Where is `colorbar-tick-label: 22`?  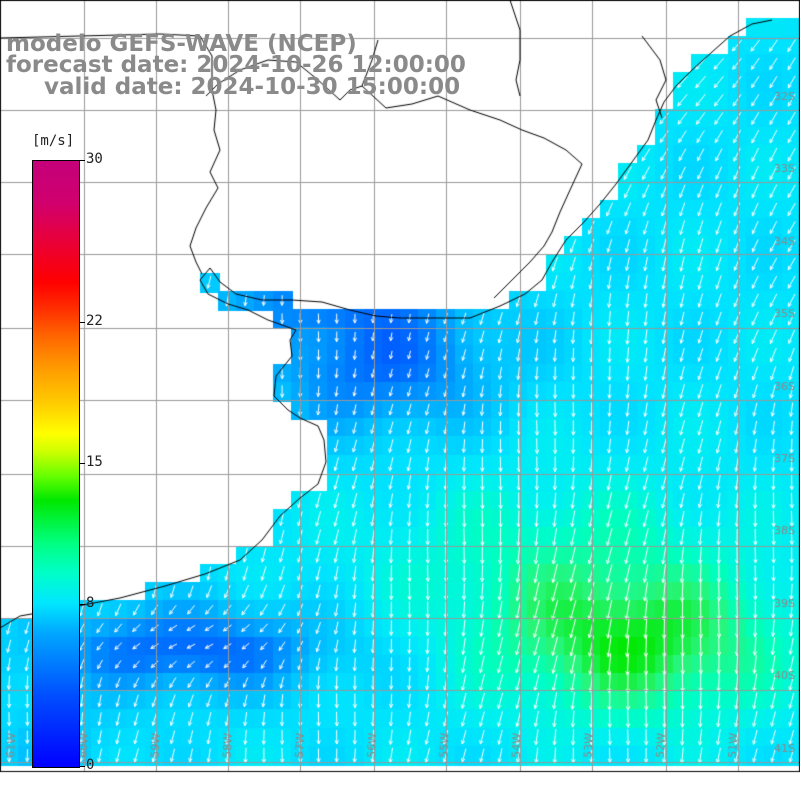 colorbar-tick-label: 22 is located at coordinates (94, 320).